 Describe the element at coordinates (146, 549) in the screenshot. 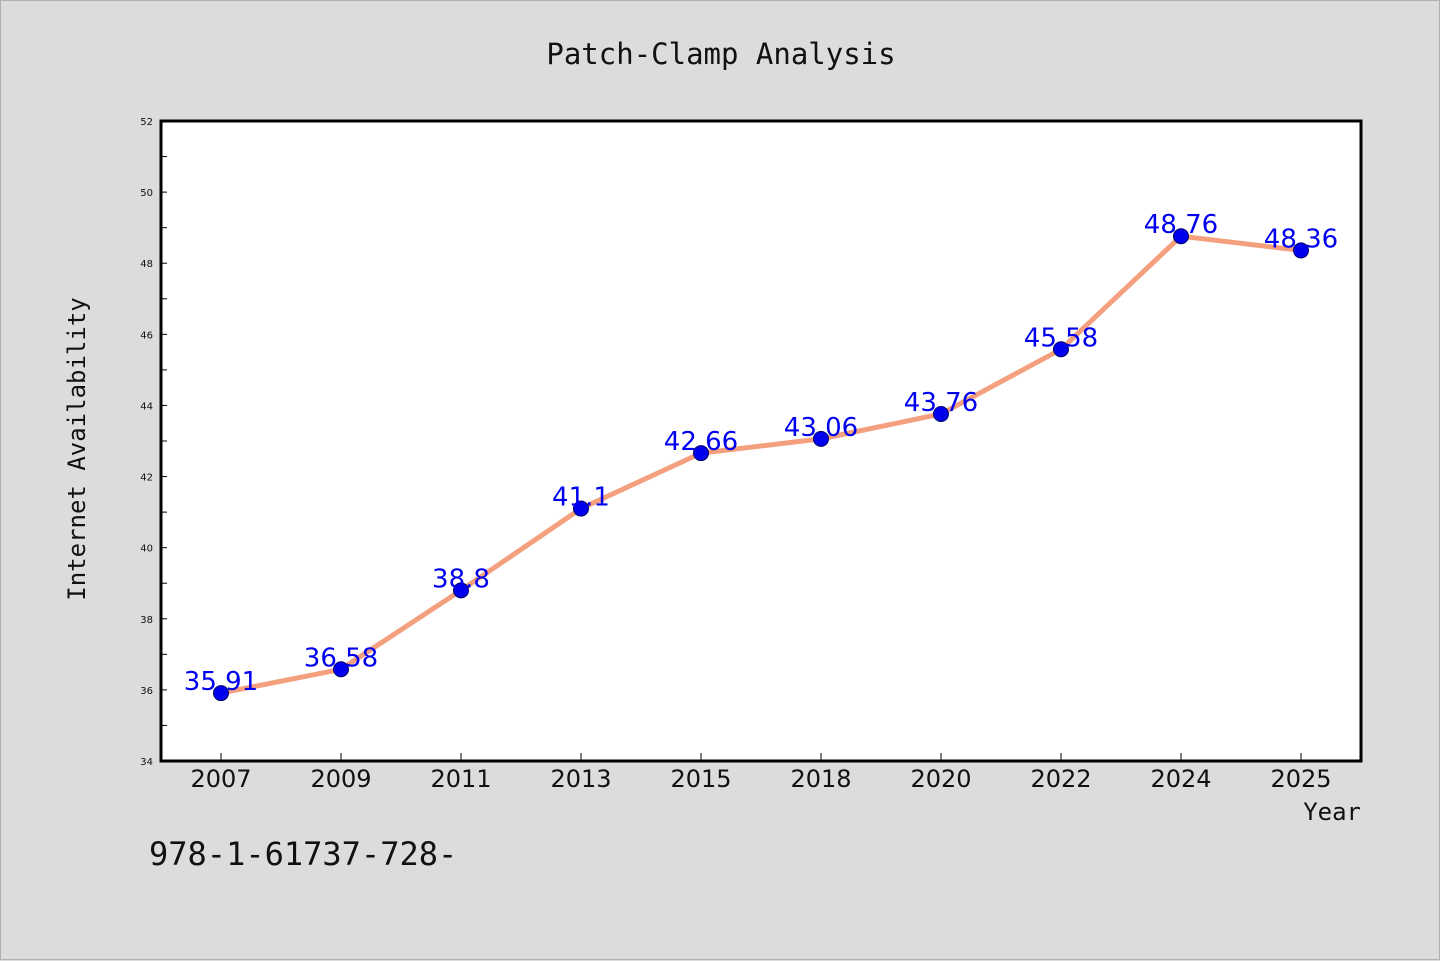

I see `y-tick-label: 40` at that location.